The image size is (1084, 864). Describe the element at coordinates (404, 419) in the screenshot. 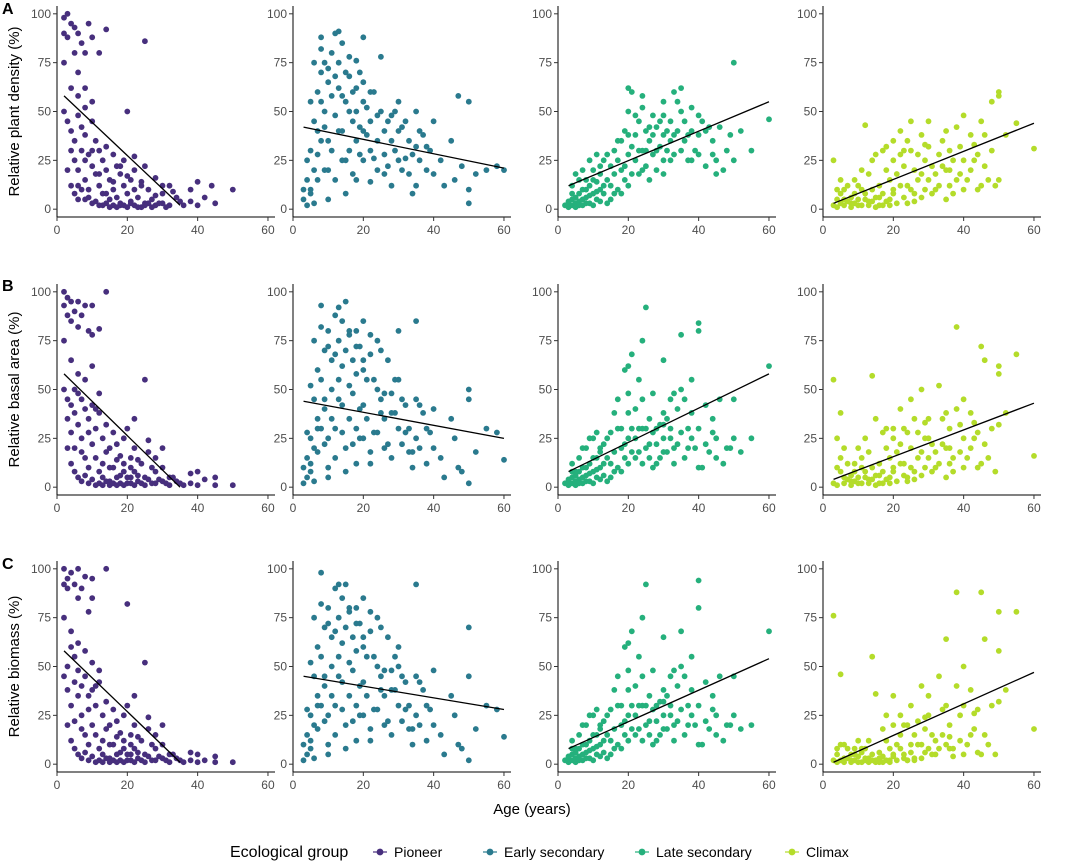

I see `trend-line` at that location.